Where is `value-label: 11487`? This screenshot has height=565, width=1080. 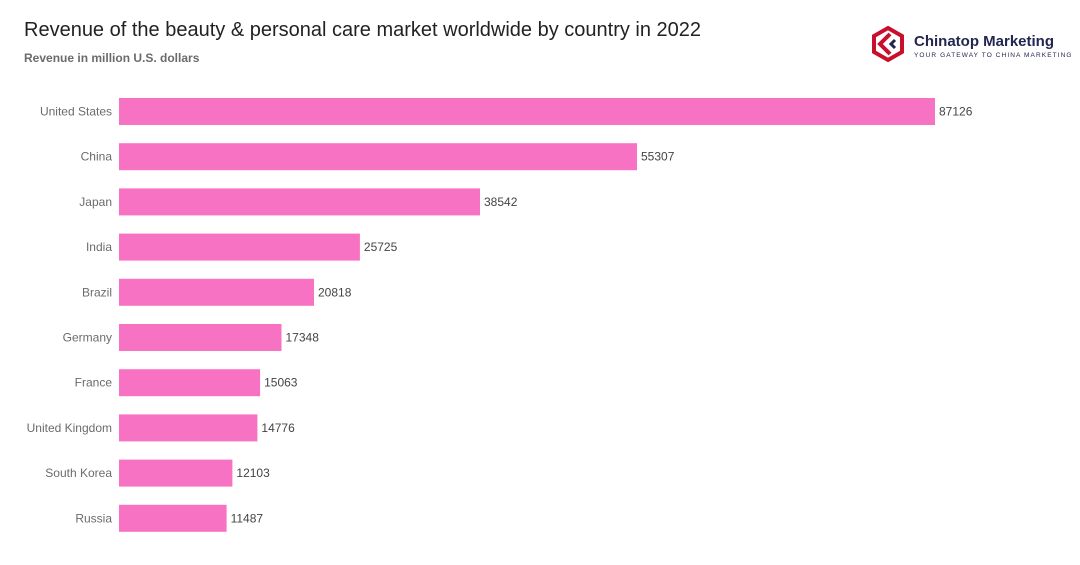 value-label: 11487 is located at coordinates (247, 518).